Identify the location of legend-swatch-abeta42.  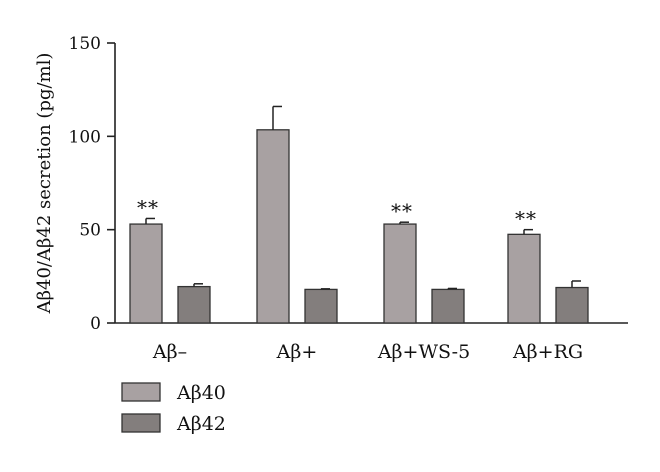
(141, 423).